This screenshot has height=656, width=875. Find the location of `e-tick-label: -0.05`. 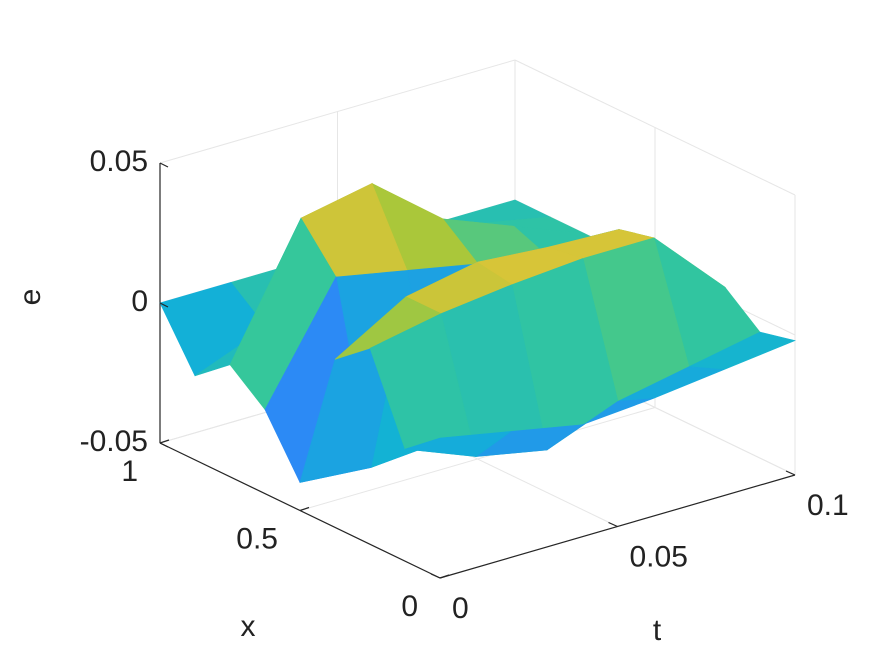

e-tick-label: -0.05 is located at coordinates (114, 441).